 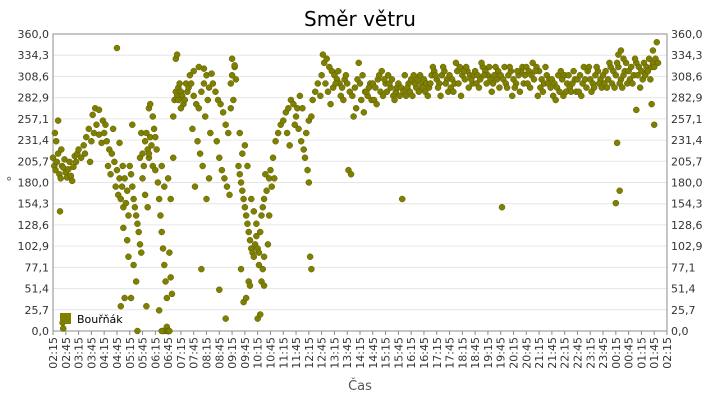 What do you see at coordinates (680, 331) in the screenshot?
I see `y-tick-label-right: 0,0` at bounding box center [680, 331].